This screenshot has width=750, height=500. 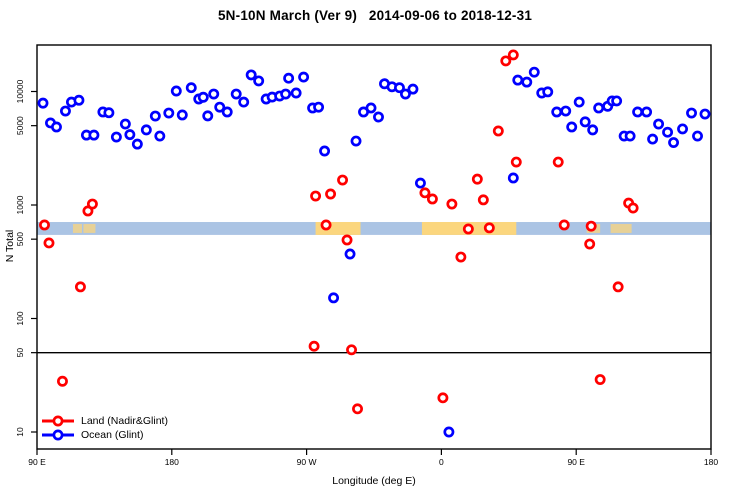 What do you see at coordinates (374, 481) in the screenshot?
I see `x-axis-title: Longitude (deg E)` at bounding box center [374, 481].